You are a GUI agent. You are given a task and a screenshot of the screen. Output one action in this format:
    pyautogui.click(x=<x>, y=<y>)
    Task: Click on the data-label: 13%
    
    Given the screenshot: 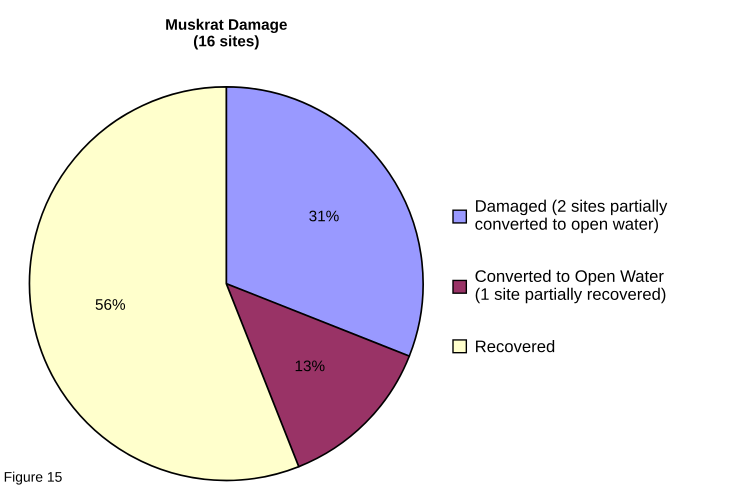 What is the action you would take?
    pyautogui.click(x=310, y=366)
    